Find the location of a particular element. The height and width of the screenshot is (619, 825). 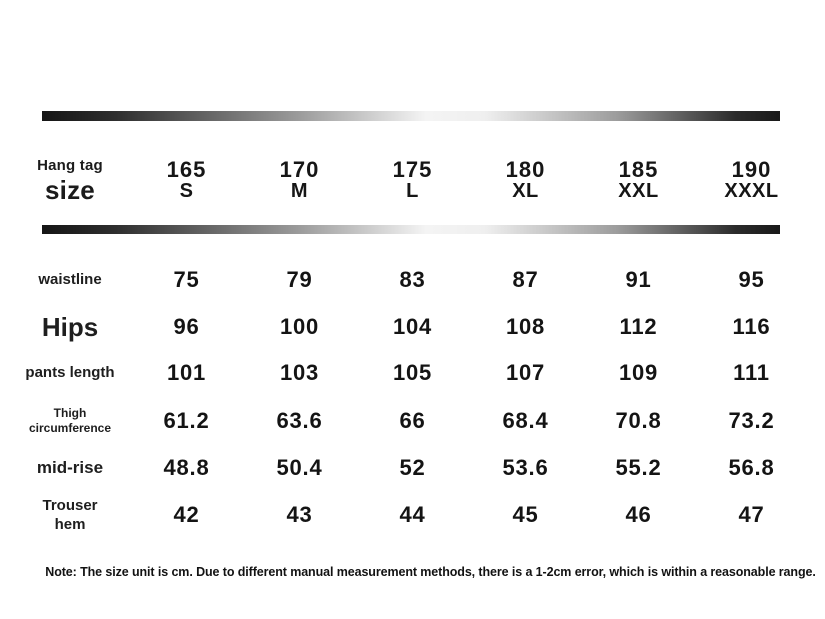

size-value: 116 is located at coordinates (751, 326).